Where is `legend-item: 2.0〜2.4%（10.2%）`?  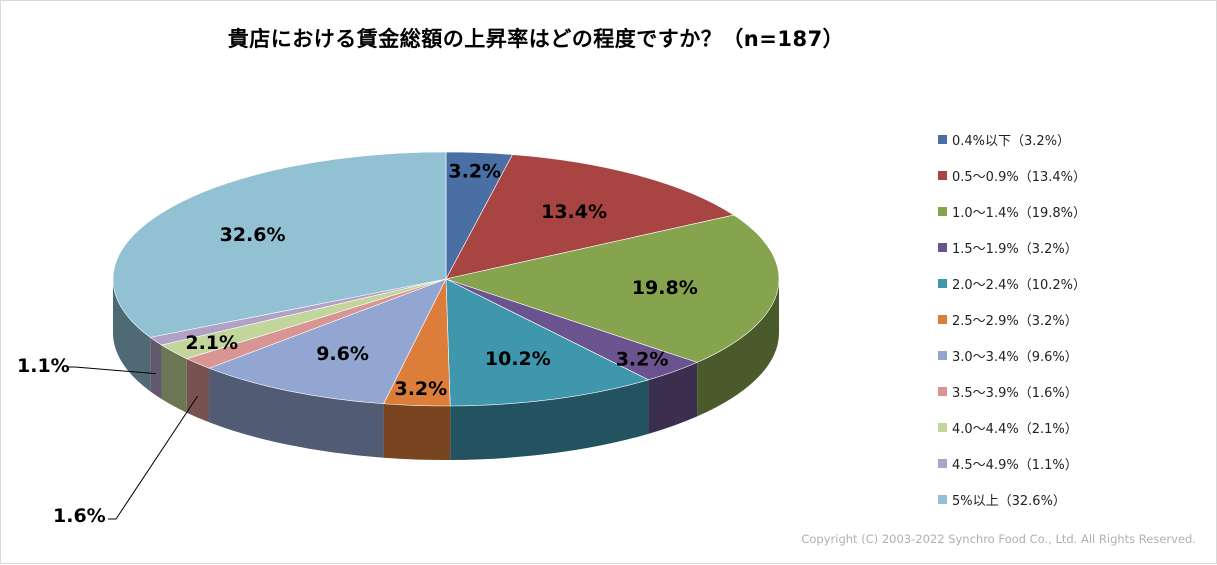 legend-item: 2.0〜2.4%（10.2%） is located at coordinates (1012, 283).